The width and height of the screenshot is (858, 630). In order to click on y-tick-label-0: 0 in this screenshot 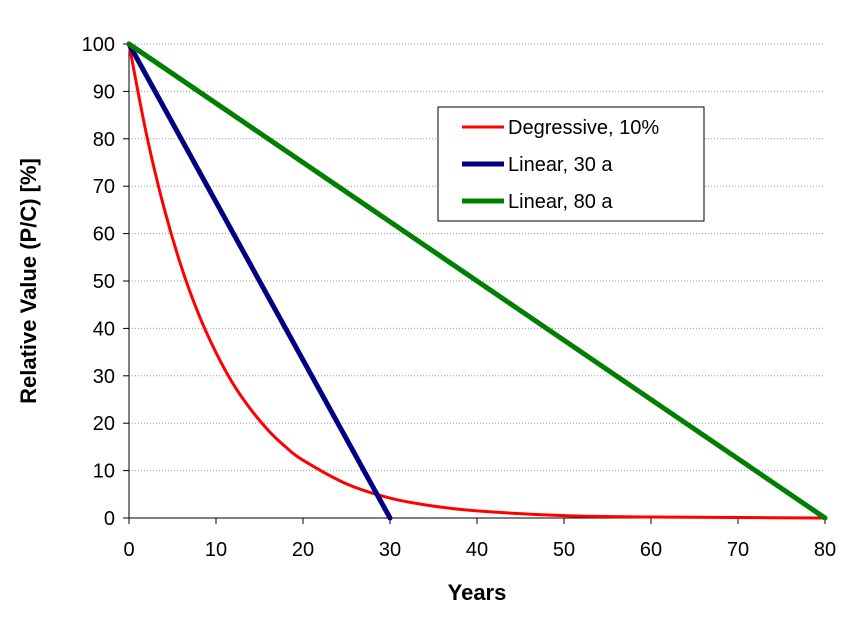, I will do `click(109, 519)`.